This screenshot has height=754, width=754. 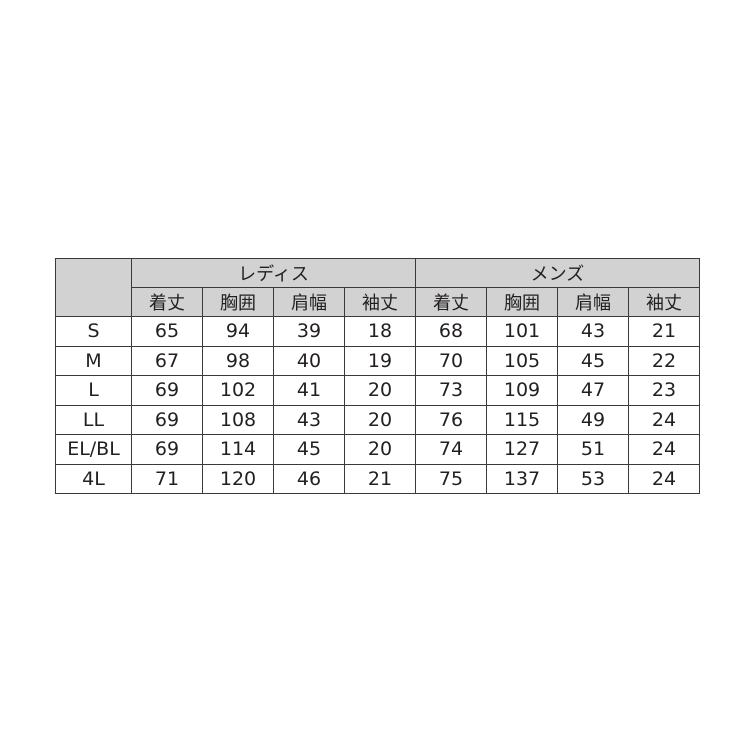 What do you see at coordinates (93, 360) in the screenshot?
I see `size-label: M` at bounding box center [93, 360].